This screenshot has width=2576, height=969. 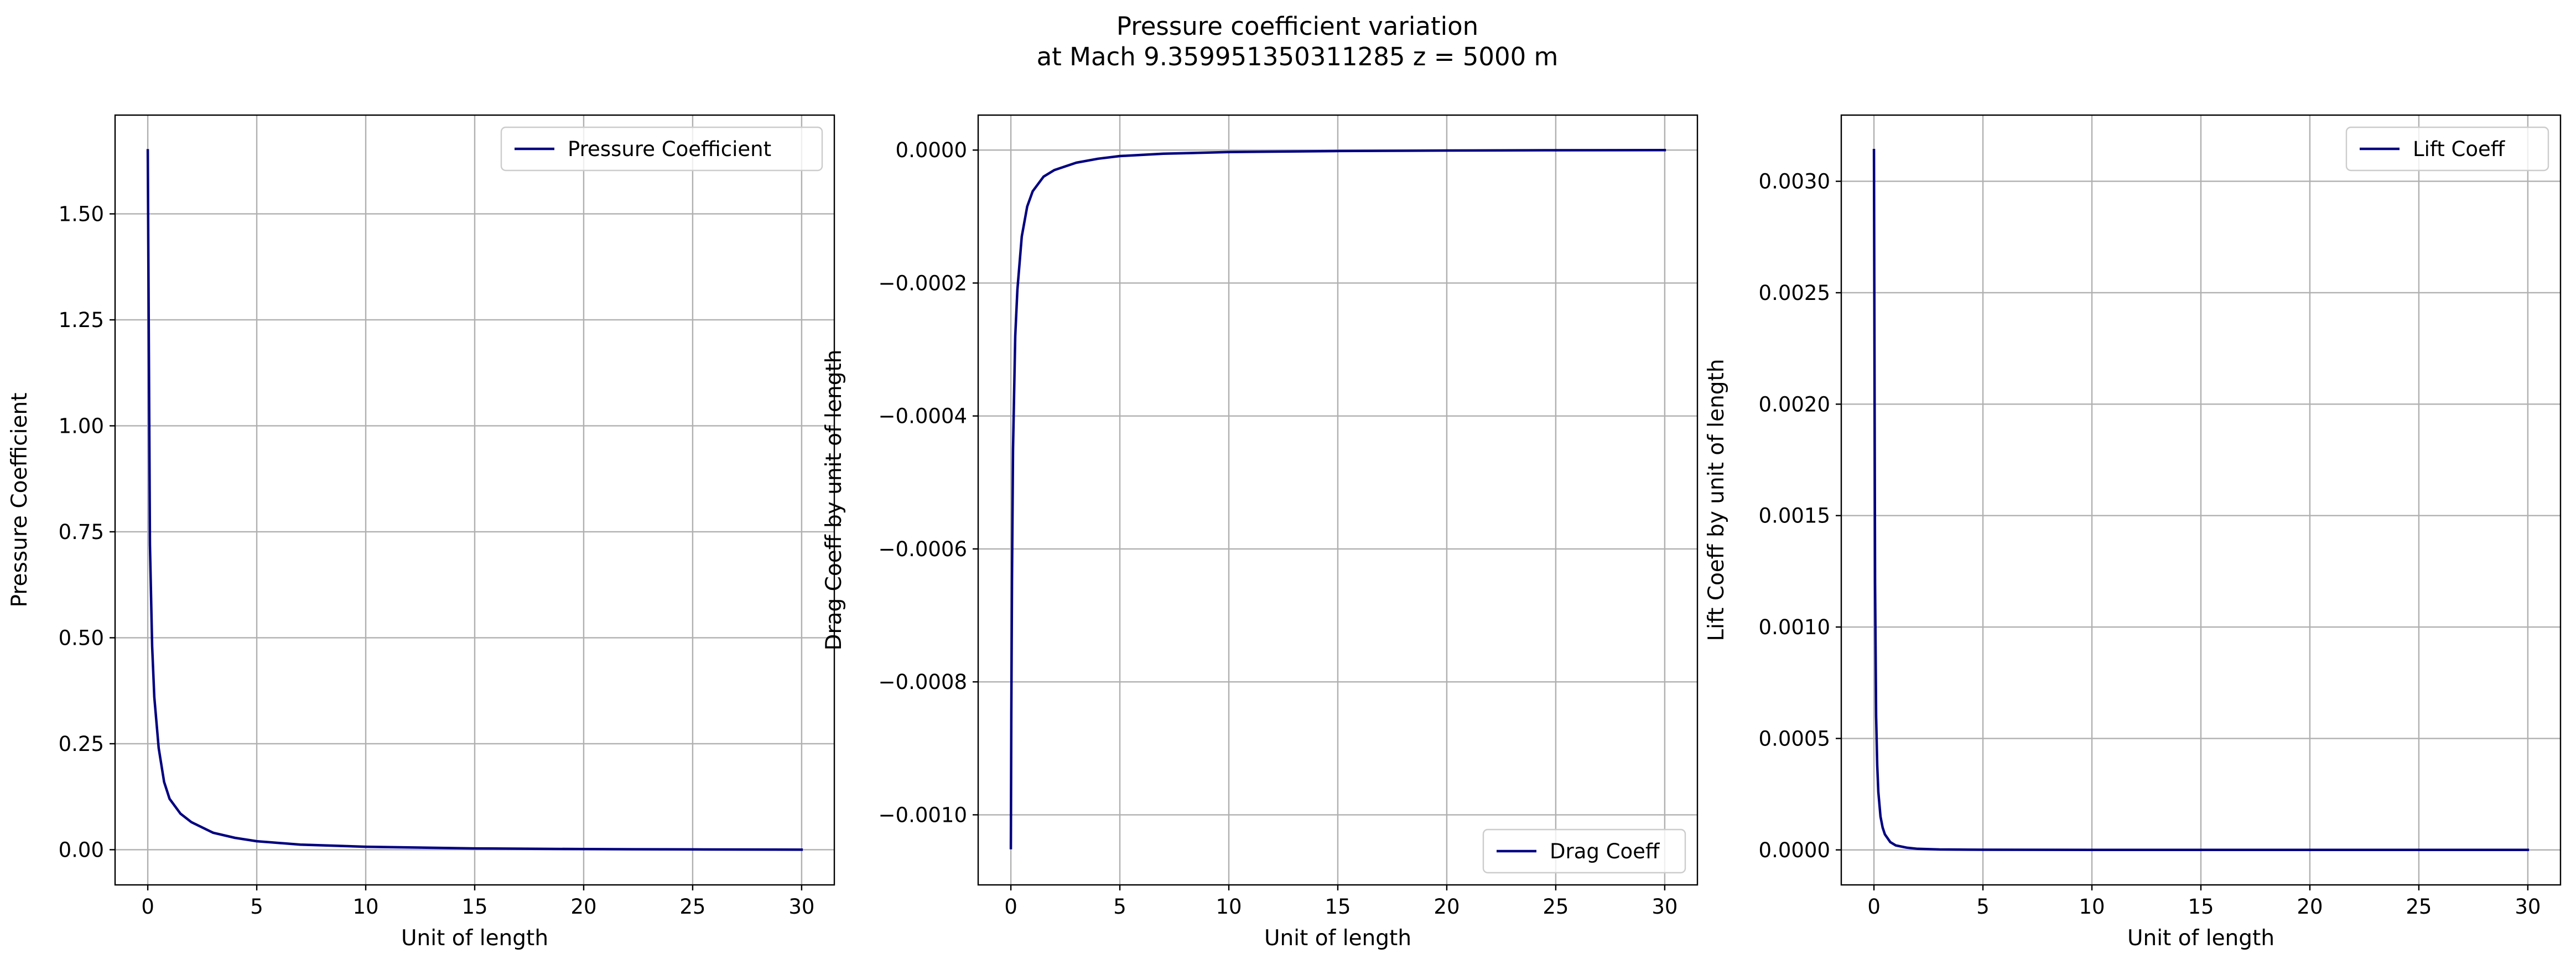 I want to click on legend-label: Drag Coeff, so click(x=1605, y=851).